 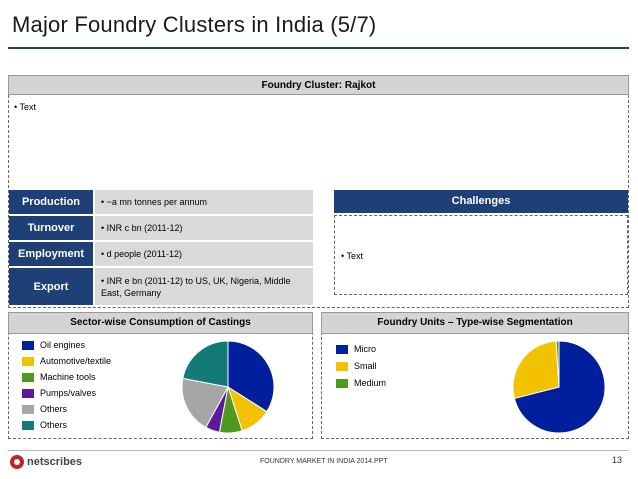 I want to click on units-pie-chart, so click(x=559, y=387).